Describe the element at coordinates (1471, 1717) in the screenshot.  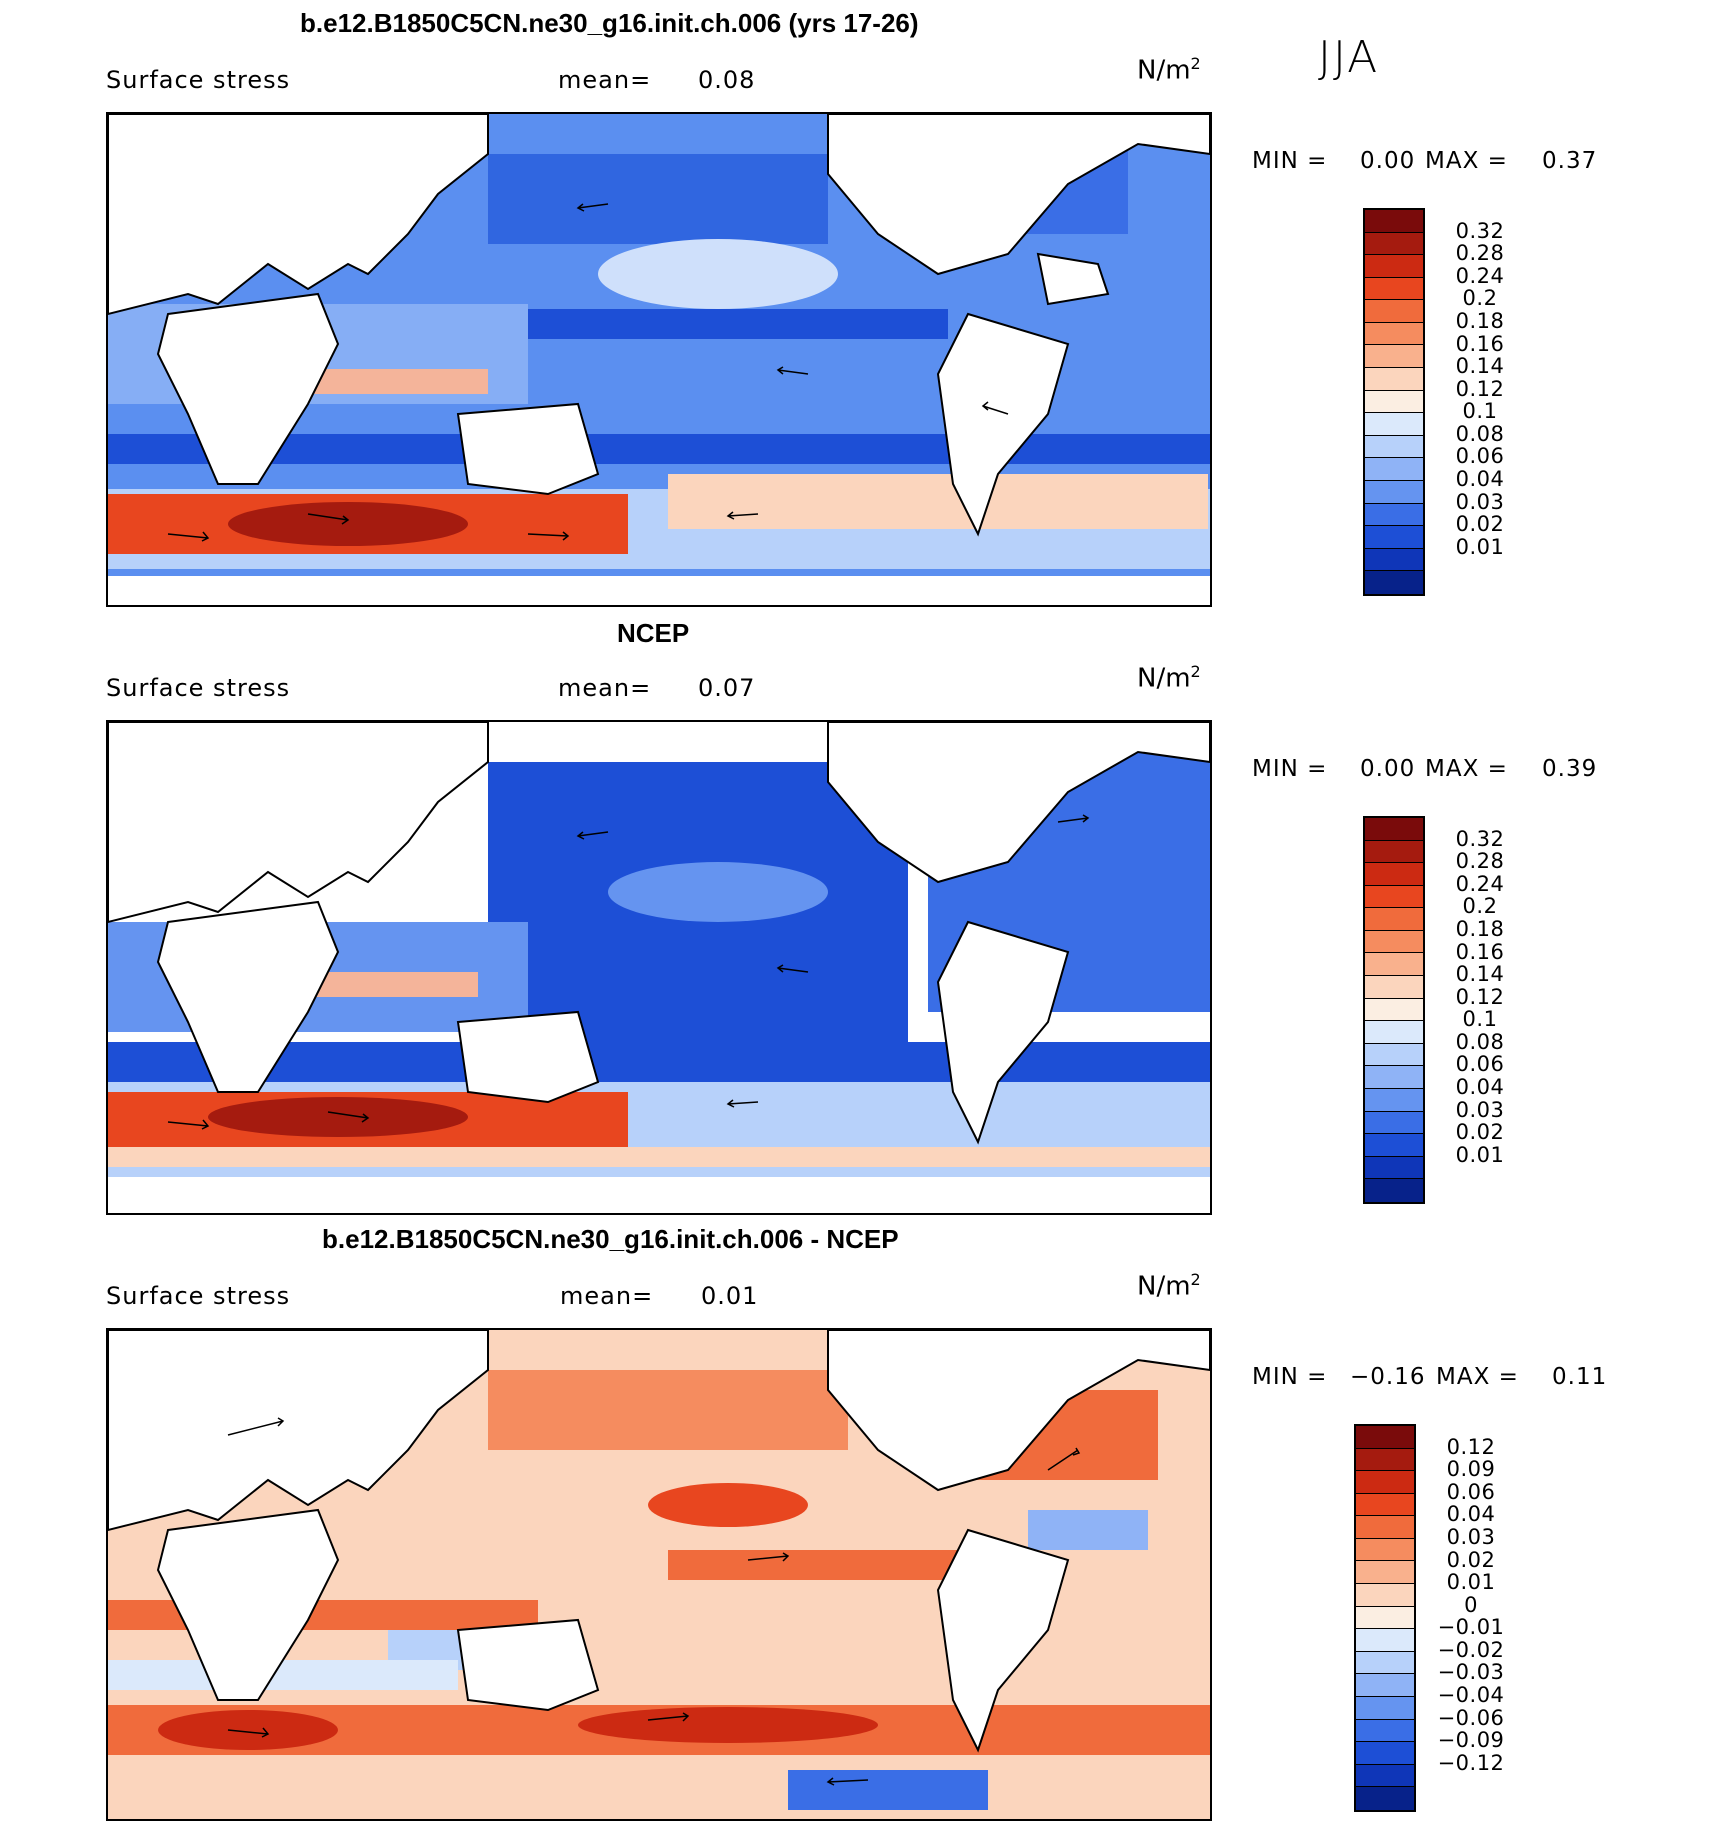
I see `colorbar-tick-label: −0.06` at that location.